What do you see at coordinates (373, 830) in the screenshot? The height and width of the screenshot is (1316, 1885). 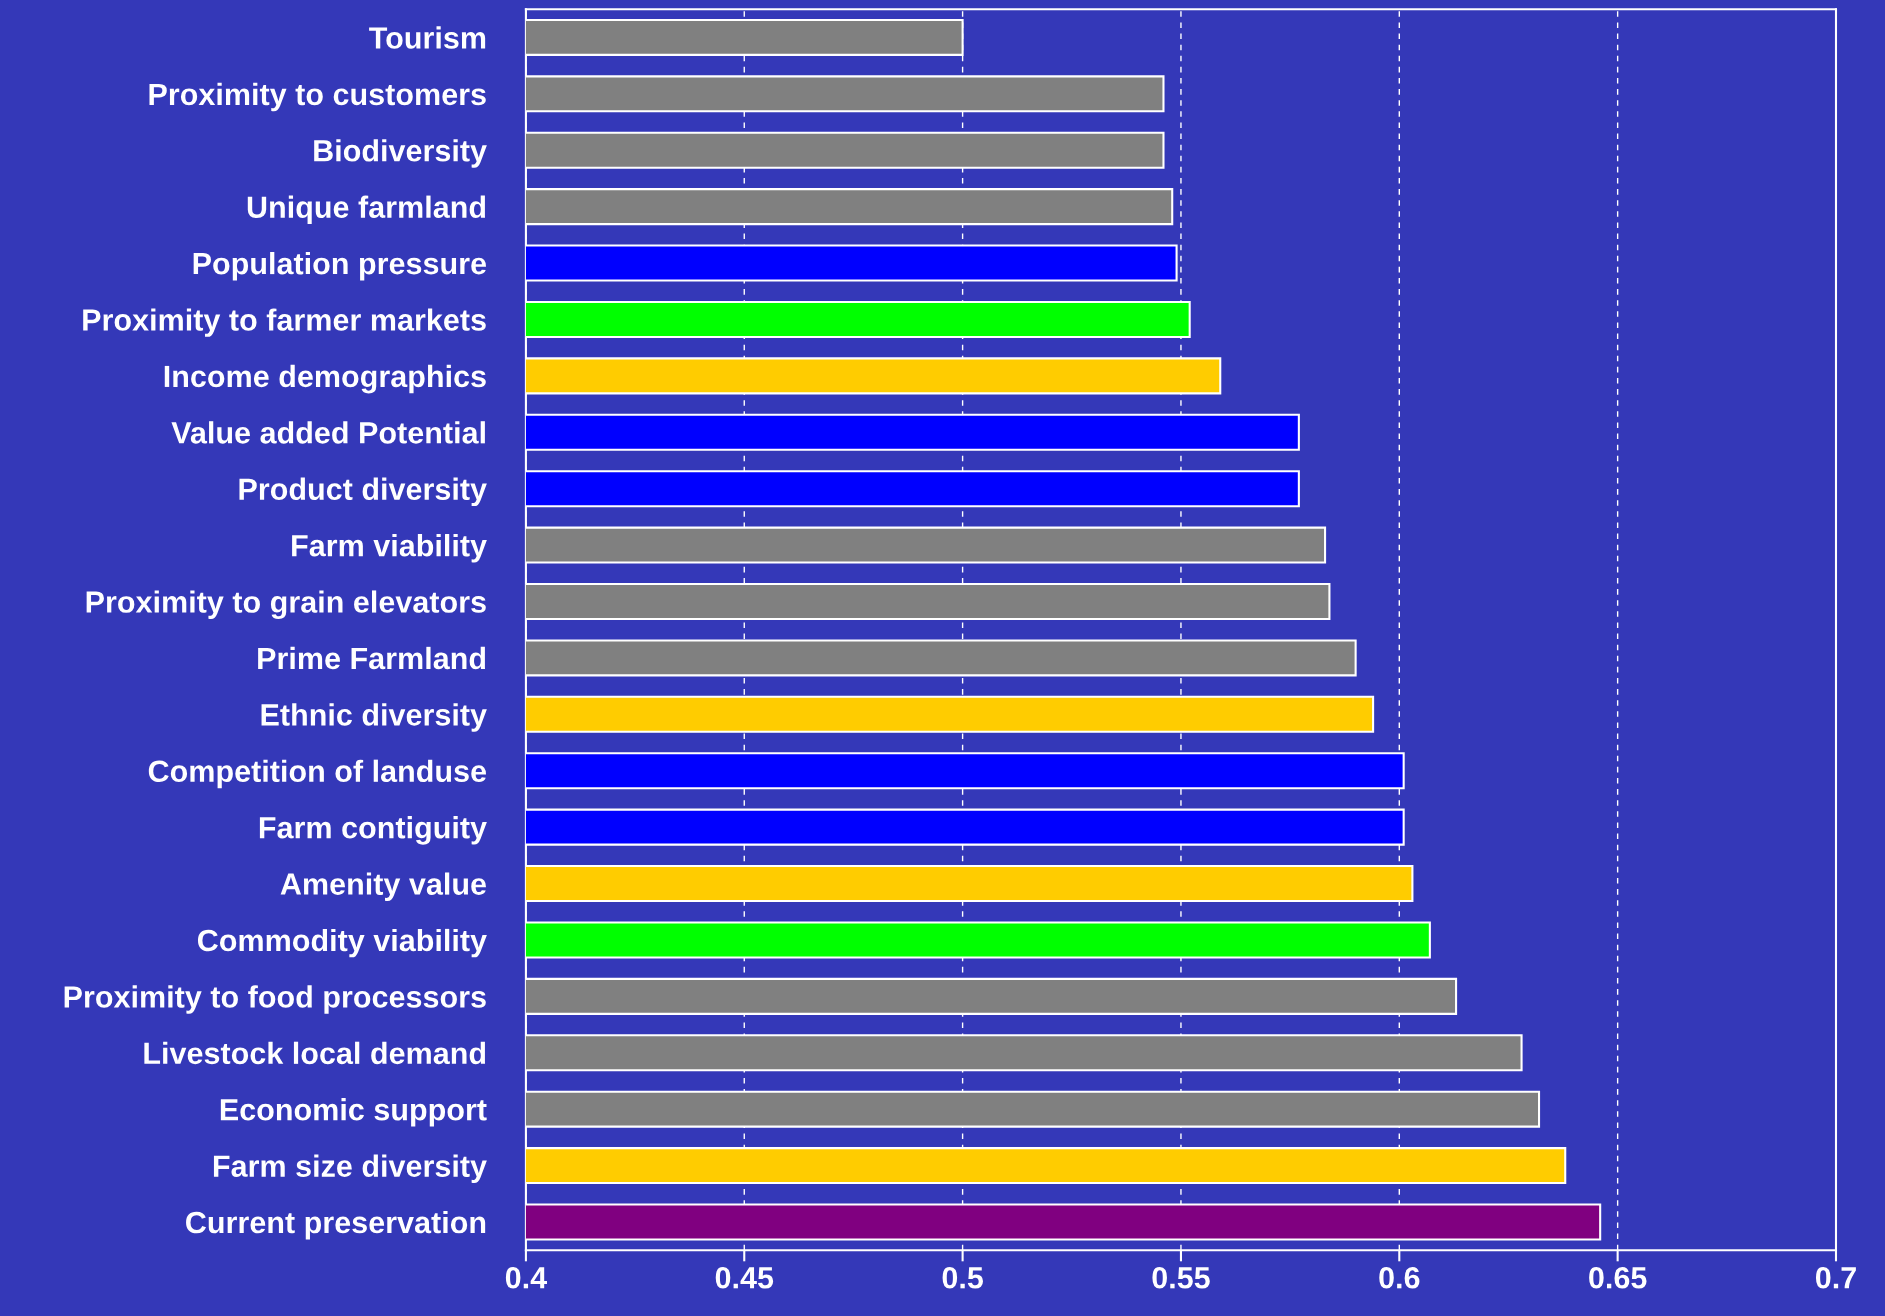 I see `y-tick-label: Farm contiguity` at bounding box center [373, 830].